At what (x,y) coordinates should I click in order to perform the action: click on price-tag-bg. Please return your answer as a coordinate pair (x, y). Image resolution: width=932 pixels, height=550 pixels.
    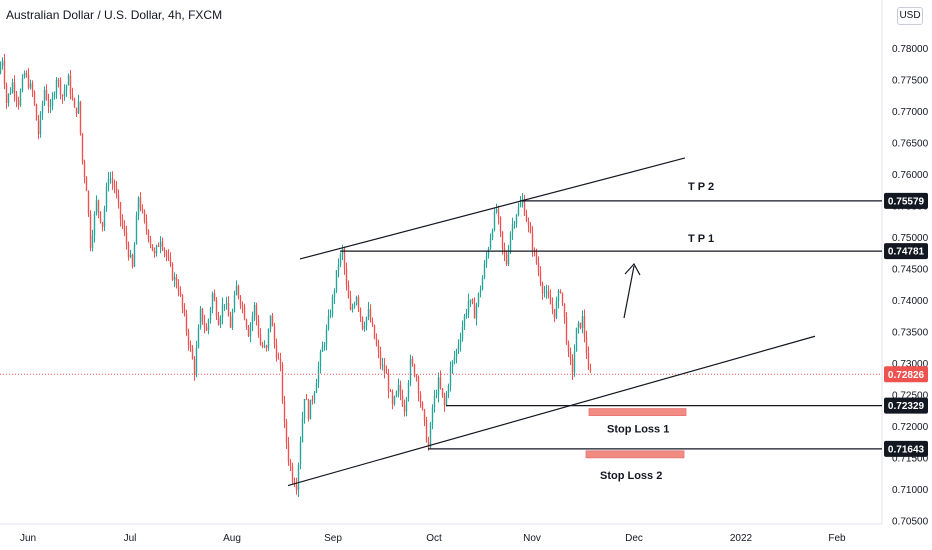
    Looking at the image, I should click on (906, 448).